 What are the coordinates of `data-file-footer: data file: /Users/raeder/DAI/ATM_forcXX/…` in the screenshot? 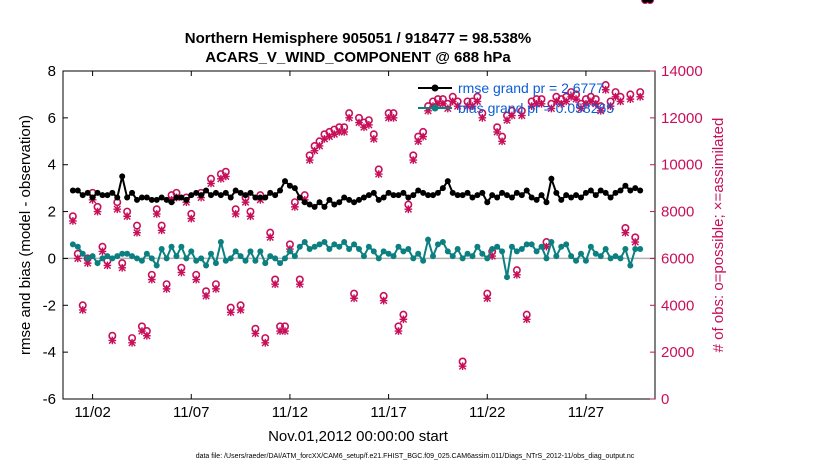 It's located at (415, 456).